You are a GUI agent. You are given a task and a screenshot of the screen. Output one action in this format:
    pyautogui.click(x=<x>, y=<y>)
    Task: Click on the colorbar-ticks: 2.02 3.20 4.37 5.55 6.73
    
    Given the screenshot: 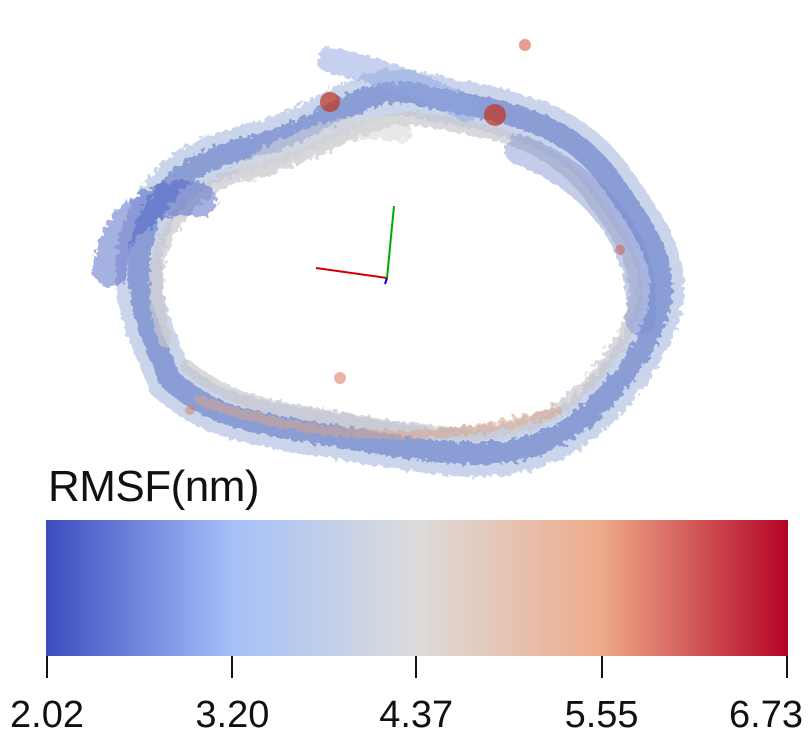 What is the action you would take?
    pyautogui.click(x=406, y=705)
    